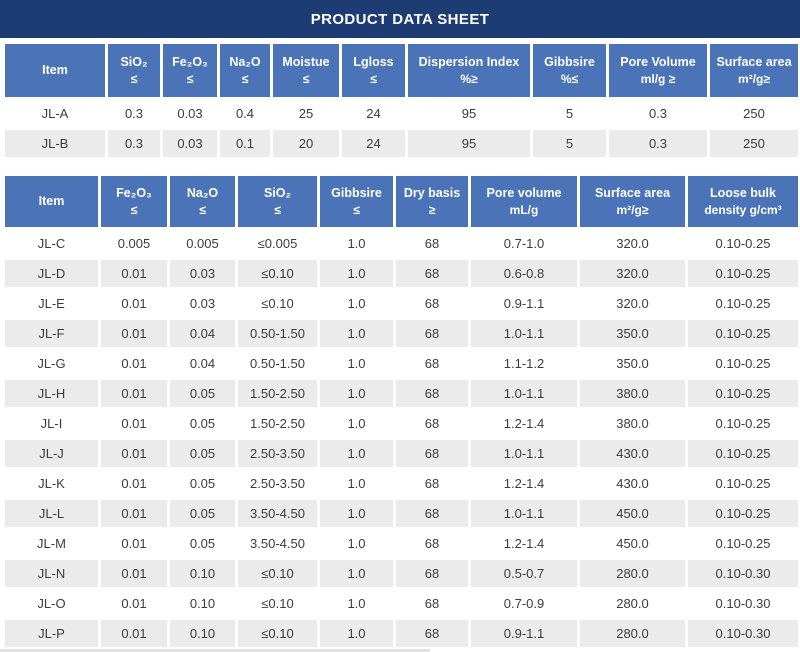  I want to click on item-cell: JL-L, so click(51, 513).